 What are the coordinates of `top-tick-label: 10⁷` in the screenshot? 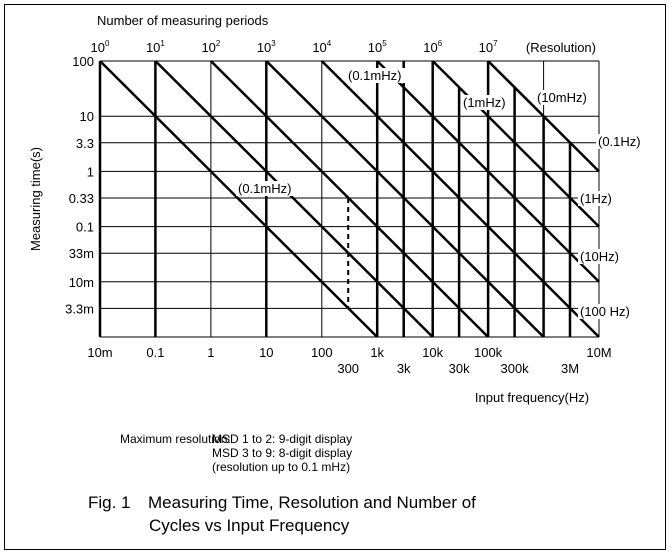 It's located at (488, 47).